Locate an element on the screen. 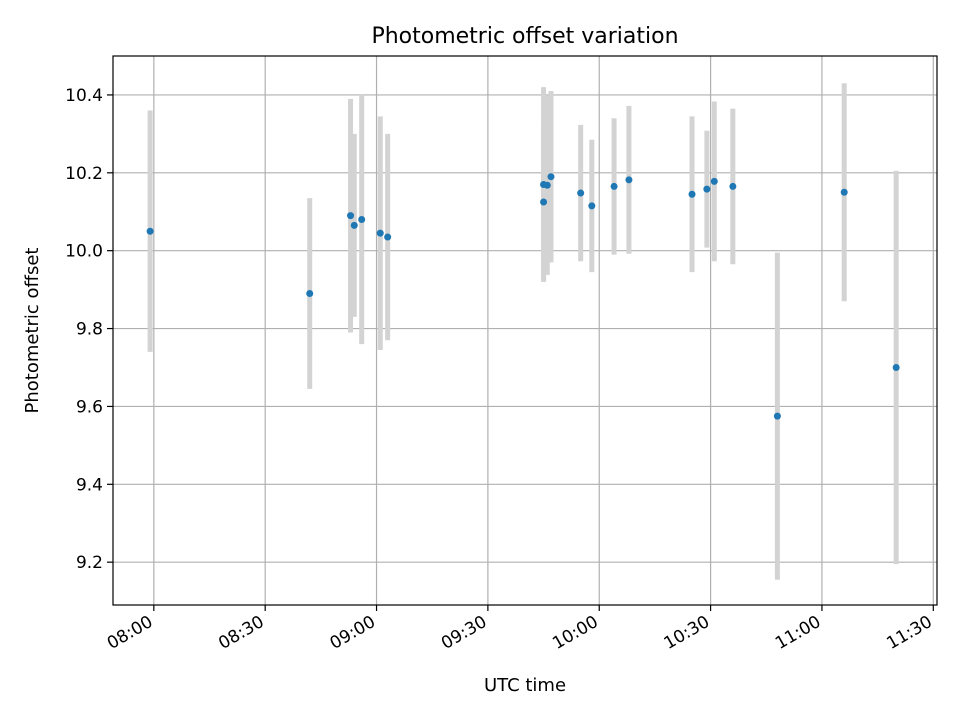  y-tick-label: 10.4 is located at coordinates (84, 96).